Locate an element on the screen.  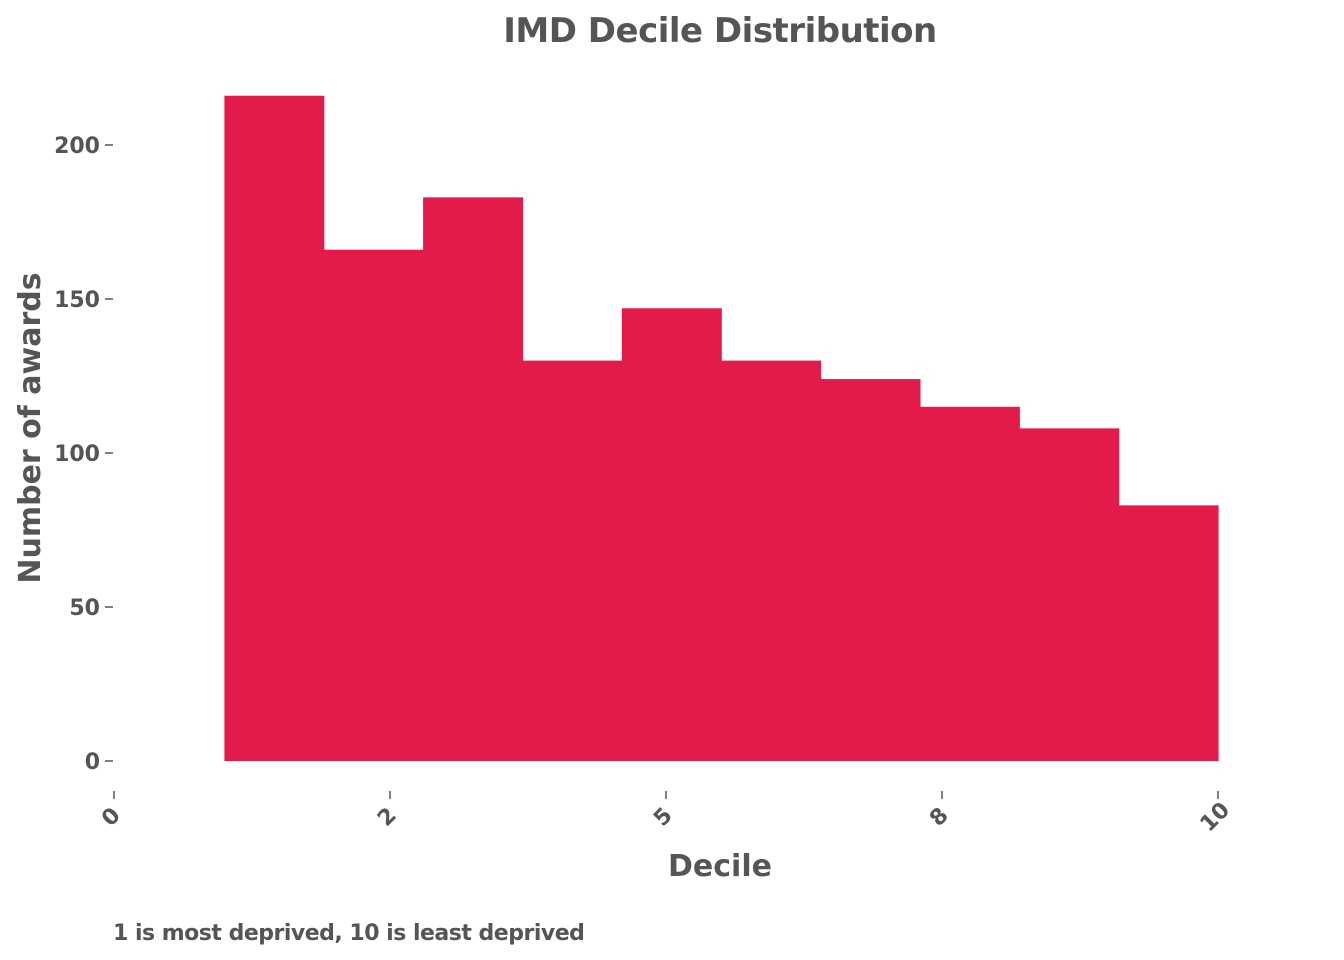
x-axis-label: Decile is located at coordinates (720, 866).